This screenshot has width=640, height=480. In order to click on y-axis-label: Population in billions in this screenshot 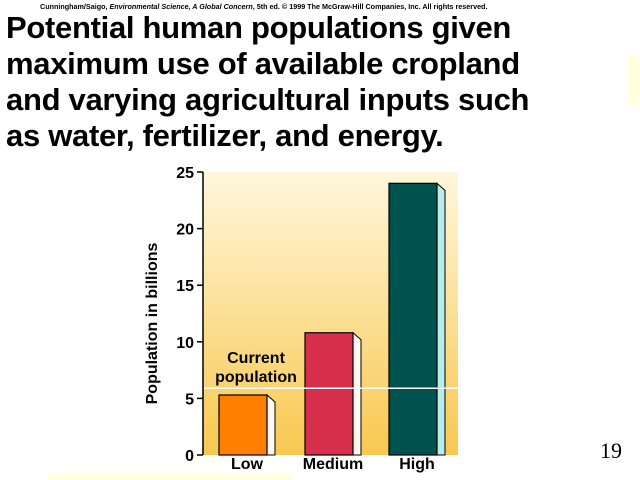, I will do `click(152, 324)`.